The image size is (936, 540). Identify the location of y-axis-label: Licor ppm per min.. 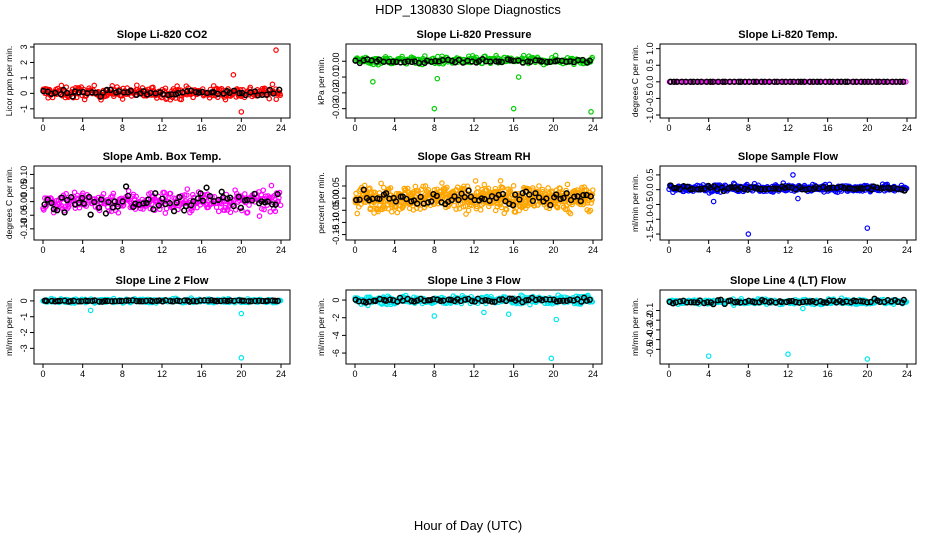
(9, 81).